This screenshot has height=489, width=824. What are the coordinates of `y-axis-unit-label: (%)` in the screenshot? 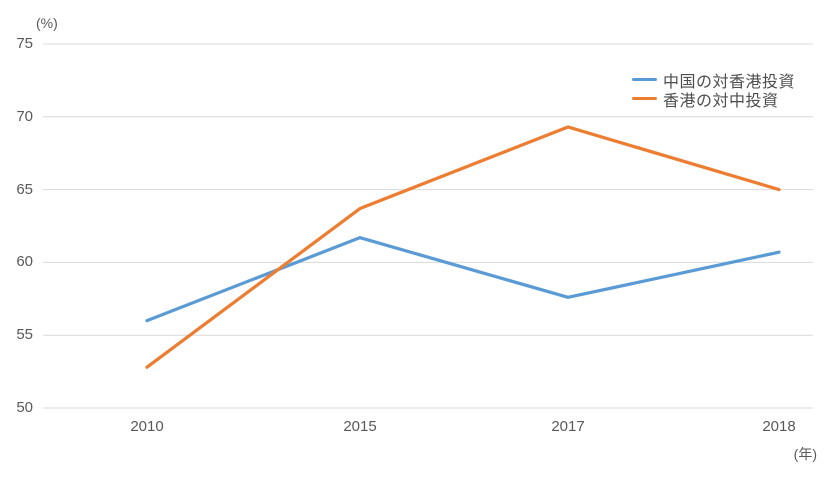 It's located at (47, 23).